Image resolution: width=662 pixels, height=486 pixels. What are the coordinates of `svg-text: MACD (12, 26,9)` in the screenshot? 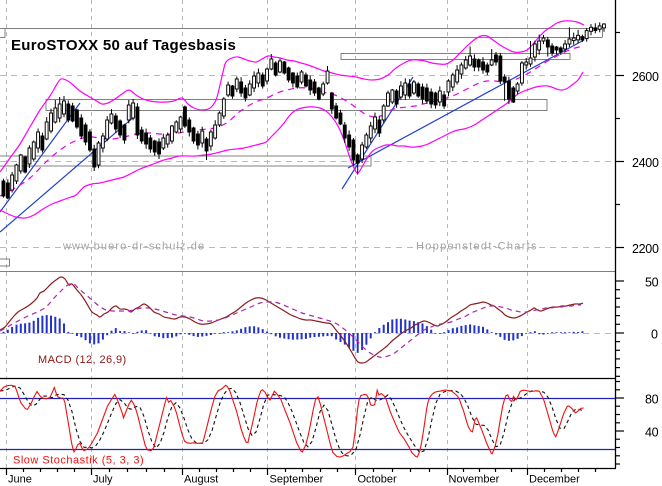 It's located at (82, 360).